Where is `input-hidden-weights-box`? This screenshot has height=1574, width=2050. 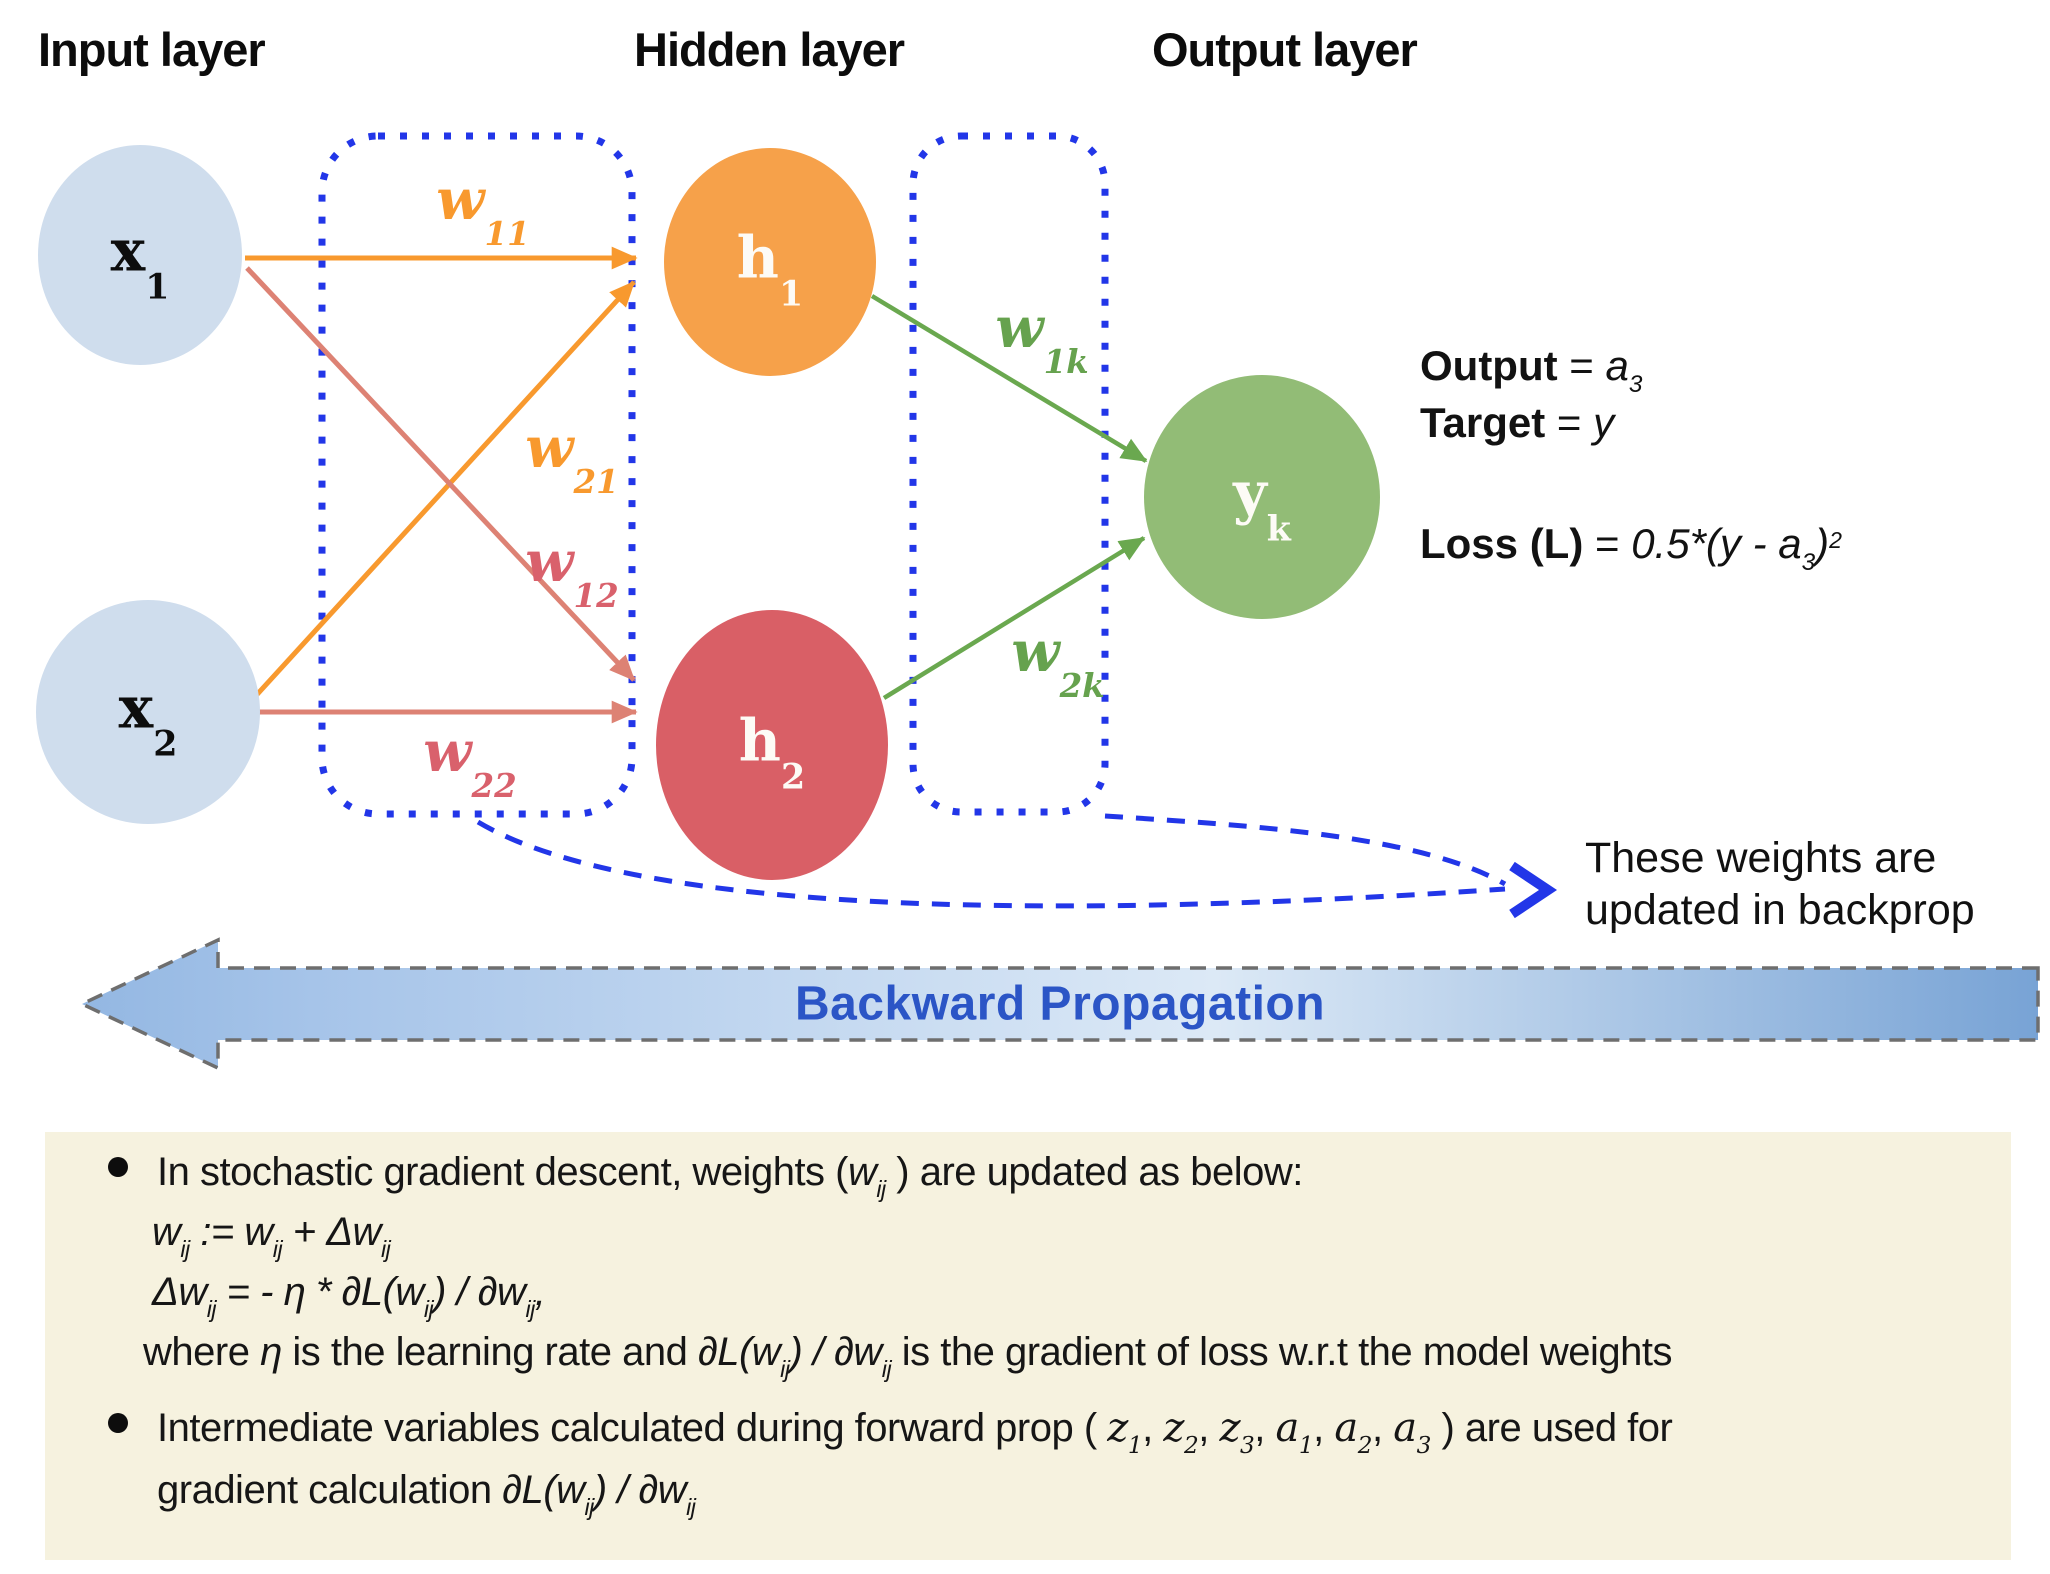 input-hidden-weights-box is located at coordinates (477, 475).